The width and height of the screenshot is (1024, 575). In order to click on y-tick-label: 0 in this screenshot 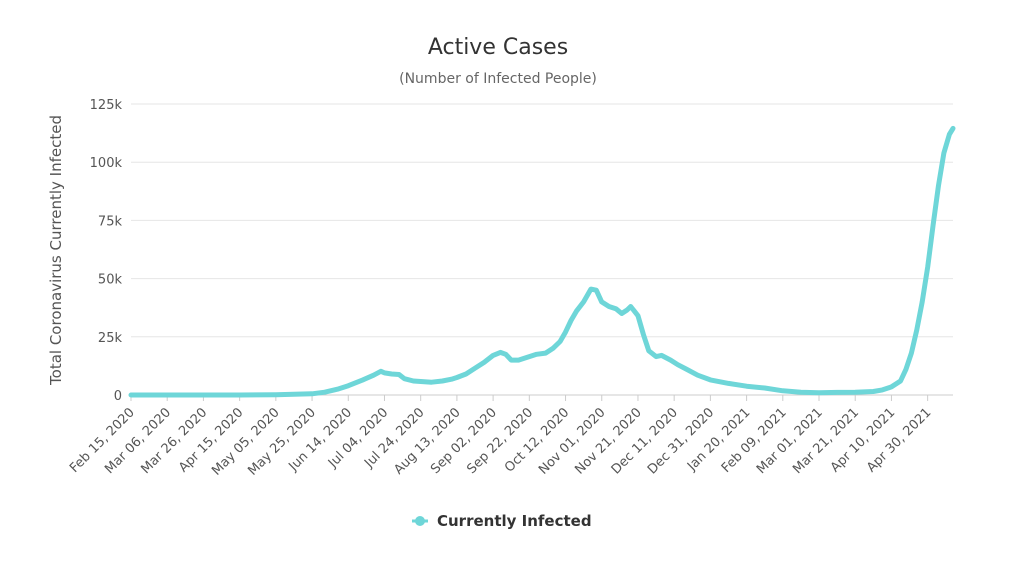, I will do `click(118, 396)`.